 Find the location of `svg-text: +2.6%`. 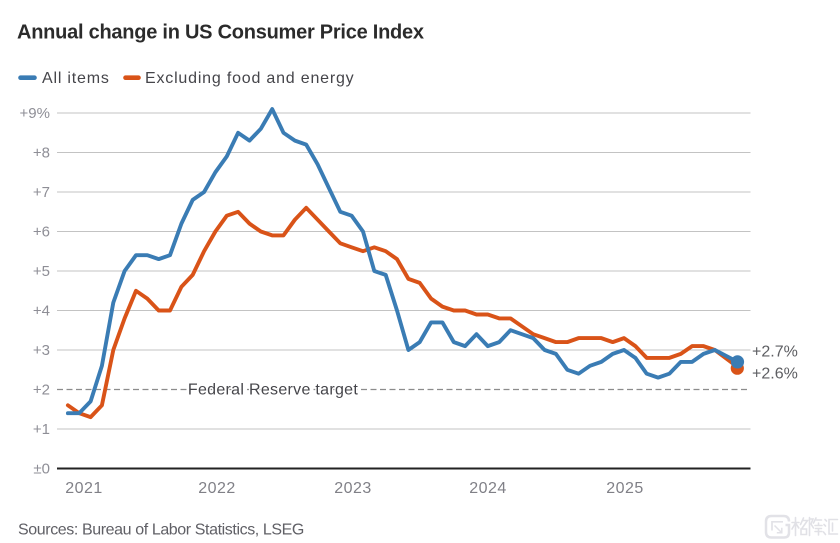

svg-text: +2.6% is located at coordinates (775, 374).